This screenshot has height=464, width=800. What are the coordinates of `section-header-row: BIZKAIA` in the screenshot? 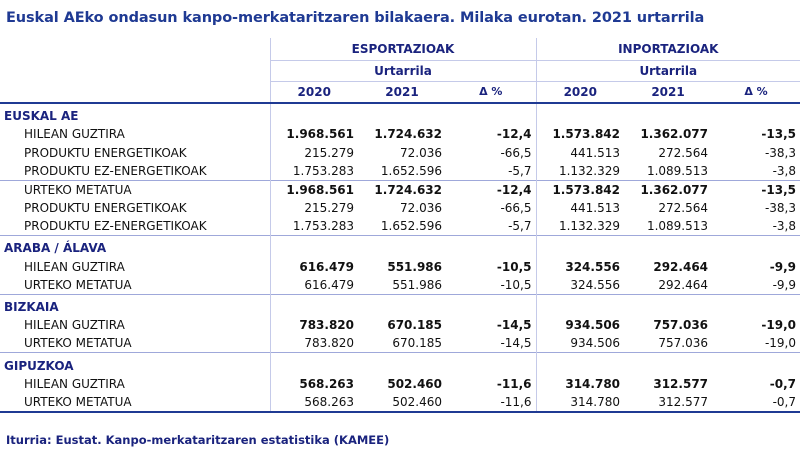 It's located at (400, 305).